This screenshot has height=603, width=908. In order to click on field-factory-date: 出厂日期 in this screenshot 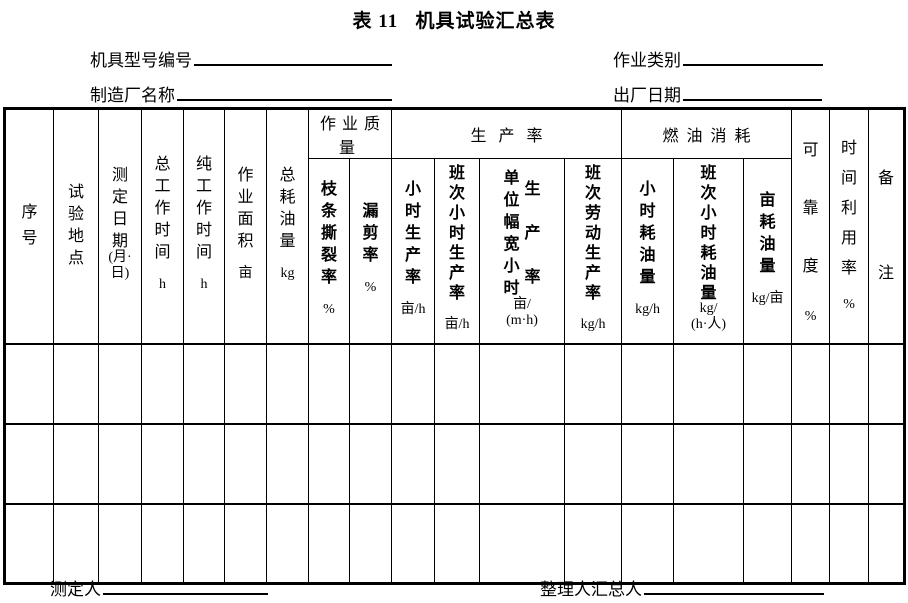, I will do `click(717, 93)`.